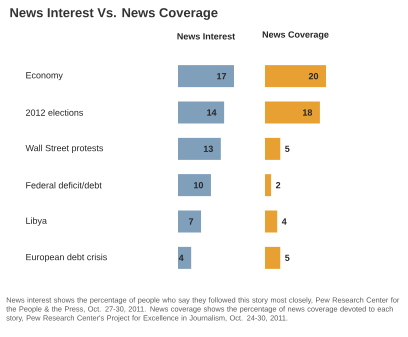 The image size is (408, 337). I want to click on data-label: 13, so click(208, 149).